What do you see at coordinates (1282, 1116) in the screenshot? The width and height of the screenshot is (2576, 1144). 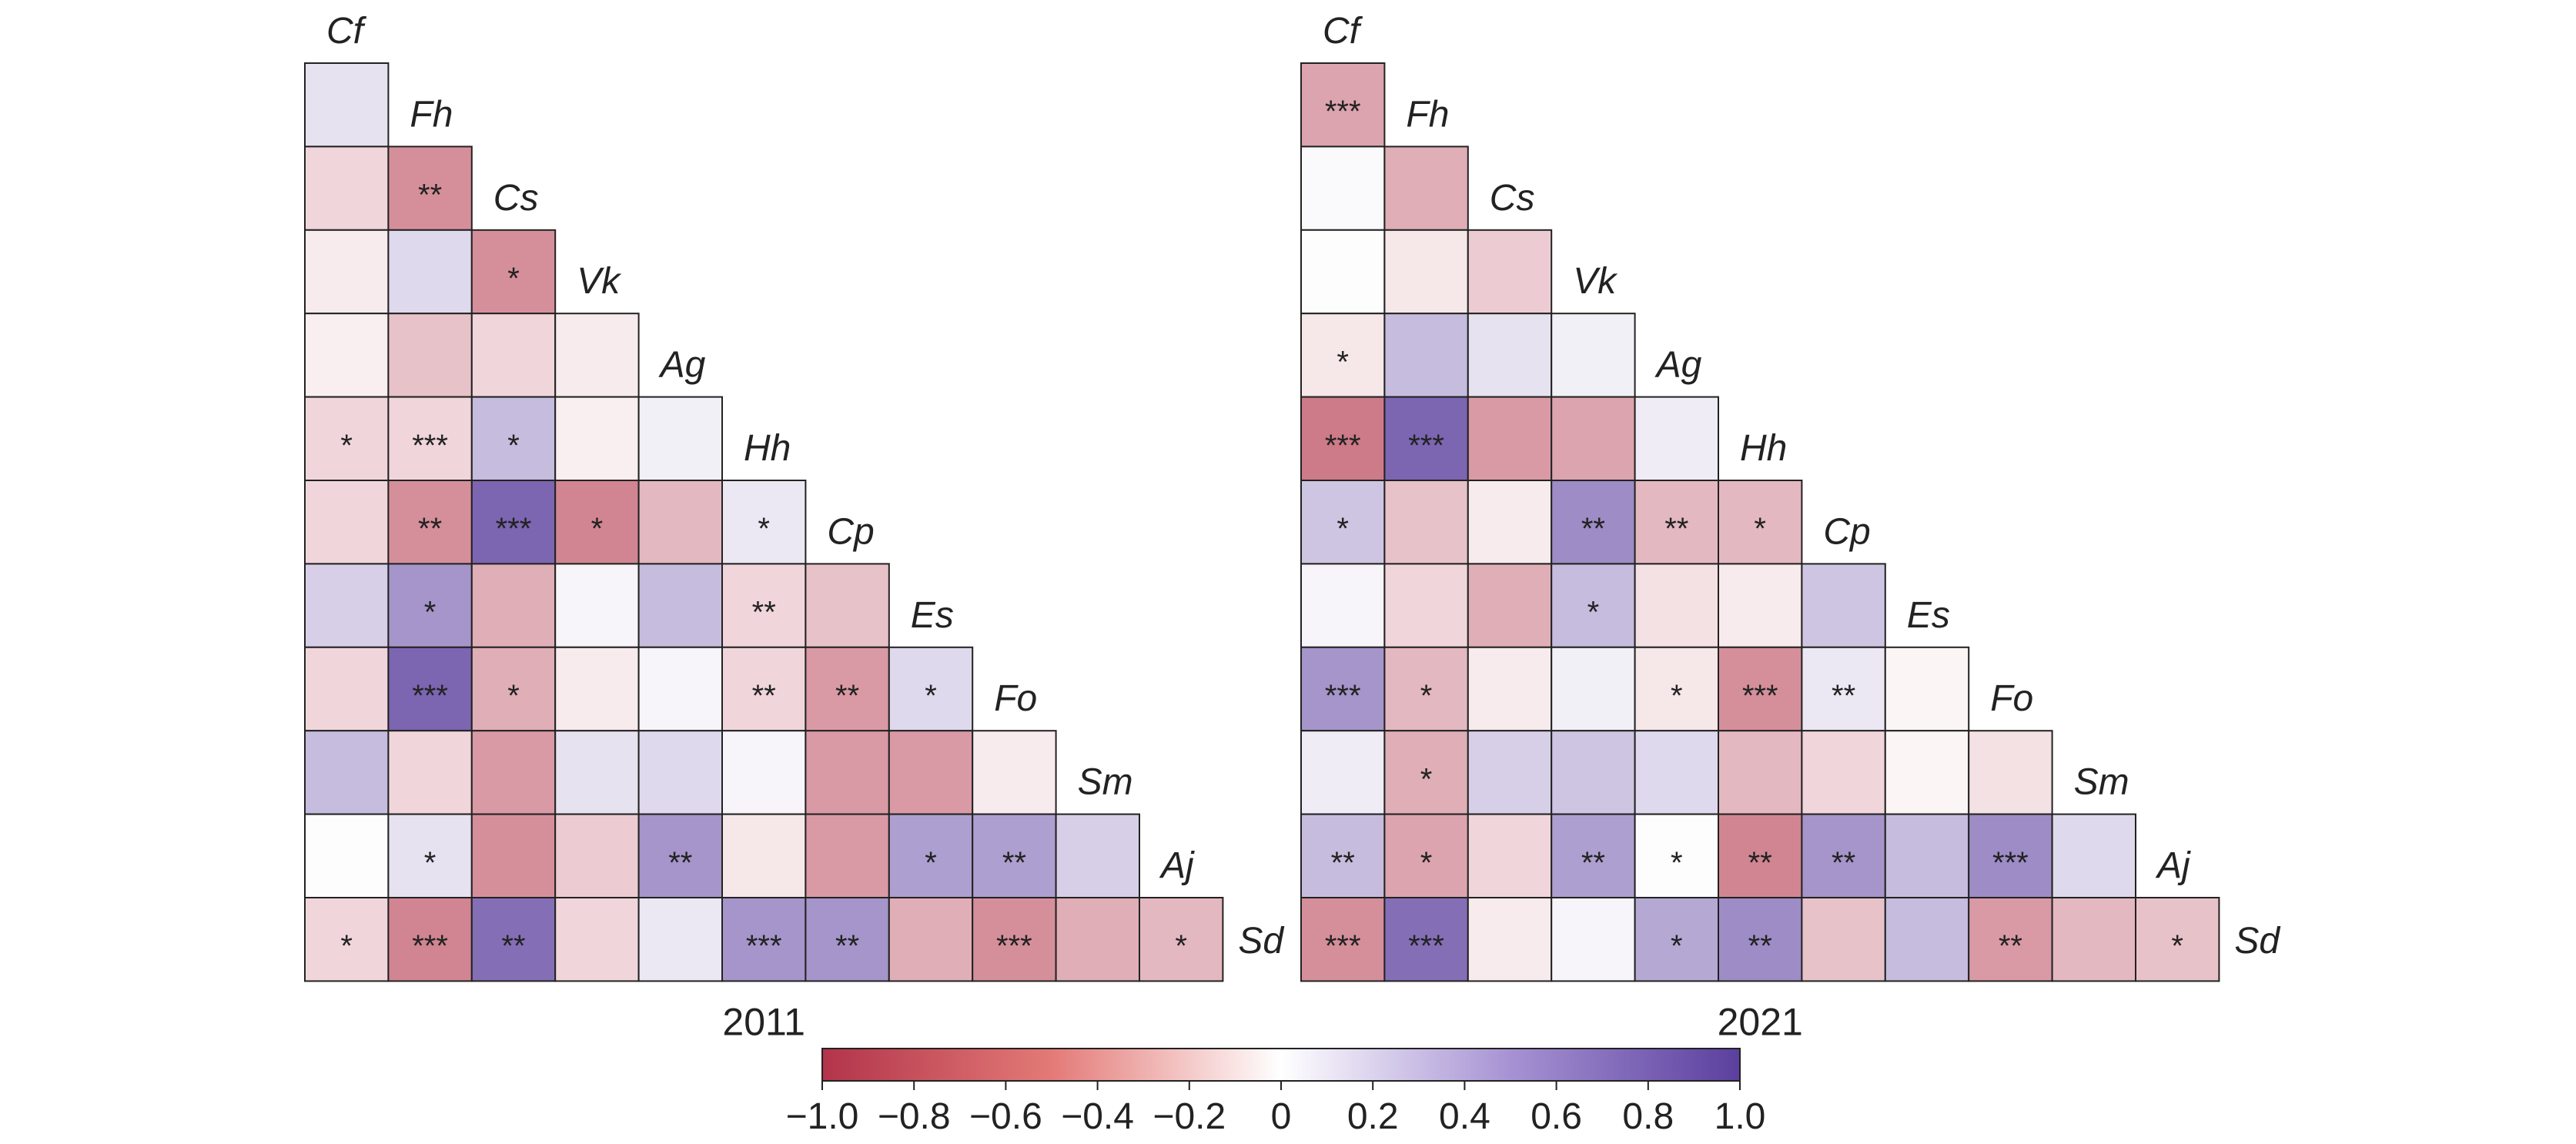 I see `colorbar-tick-label: 0` at bounding box center [1282, 1116].